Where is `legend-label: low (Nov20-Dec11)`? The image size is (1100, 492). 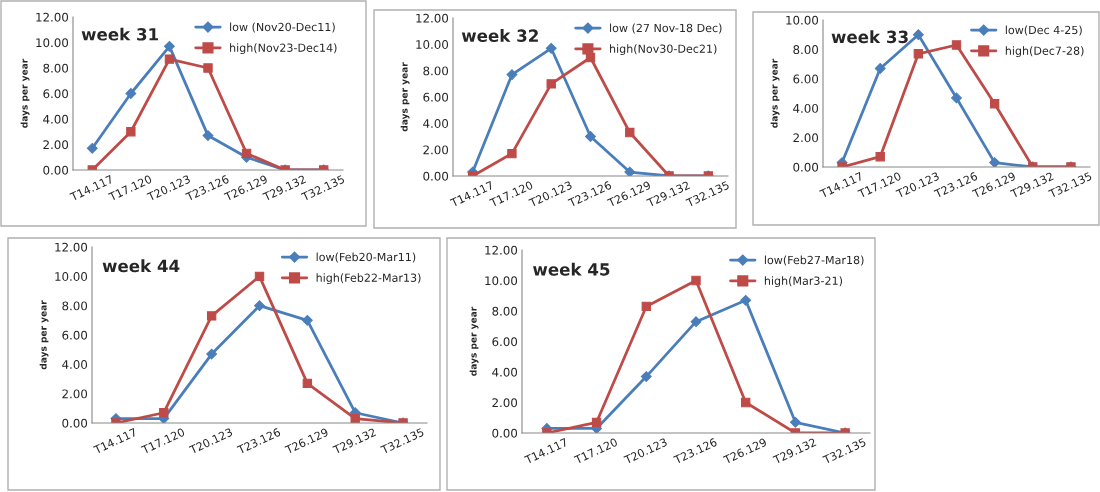 legend-label: low (Nov20-Dec11) is located at coordinates (282, 27).